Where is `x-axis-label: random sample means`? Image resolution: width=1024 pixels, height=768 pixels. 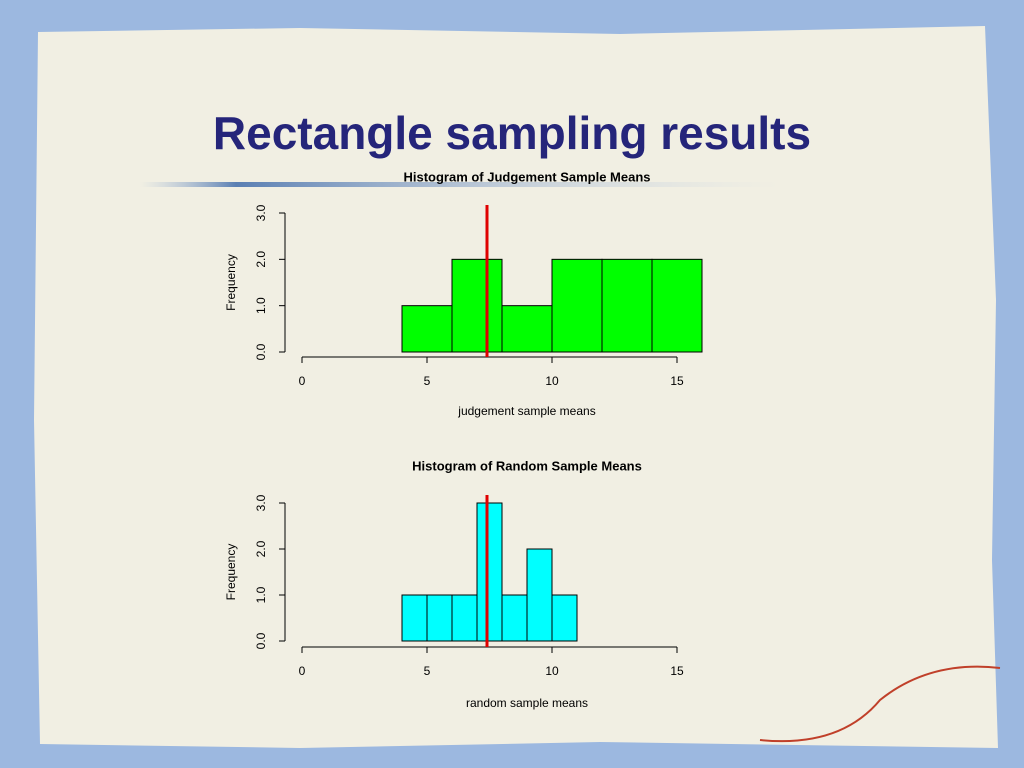
x-axis-label: random sample means is located at coordinates (527, 703).